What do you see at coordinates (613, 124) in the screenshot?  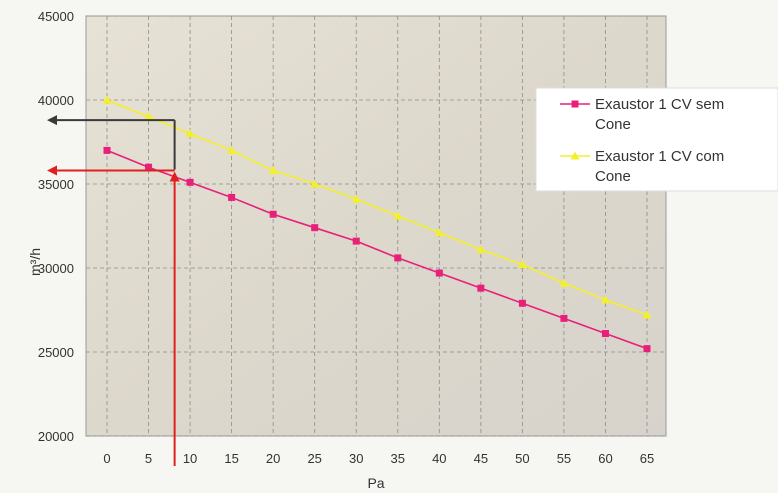 I see `legend-label-sem-cone-line2: Cone` at bounding box center [613, 124].